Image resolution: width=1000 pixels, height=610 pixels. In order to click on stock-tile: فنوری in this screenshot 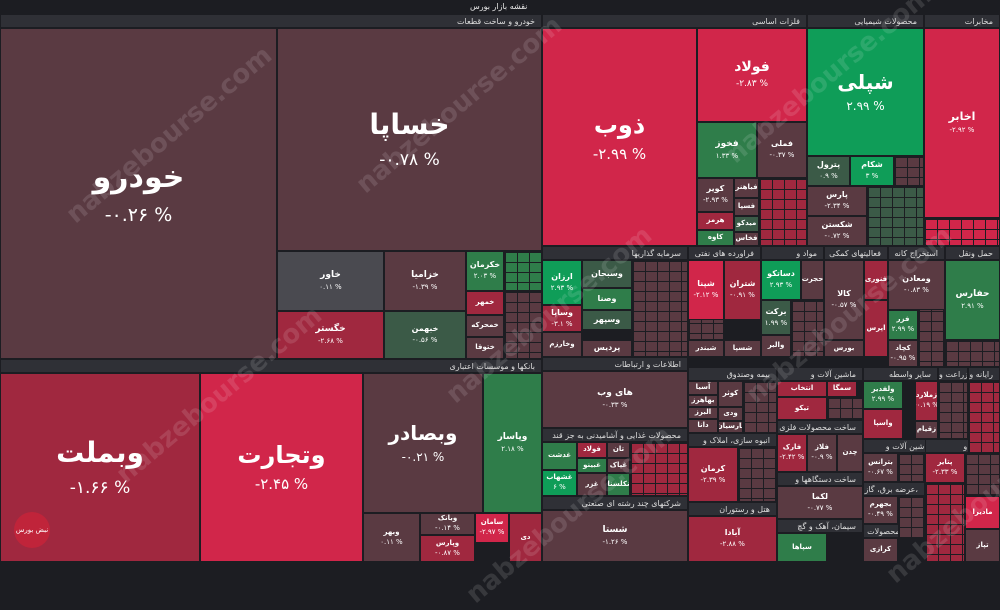, I will do `click(876, 280)`.